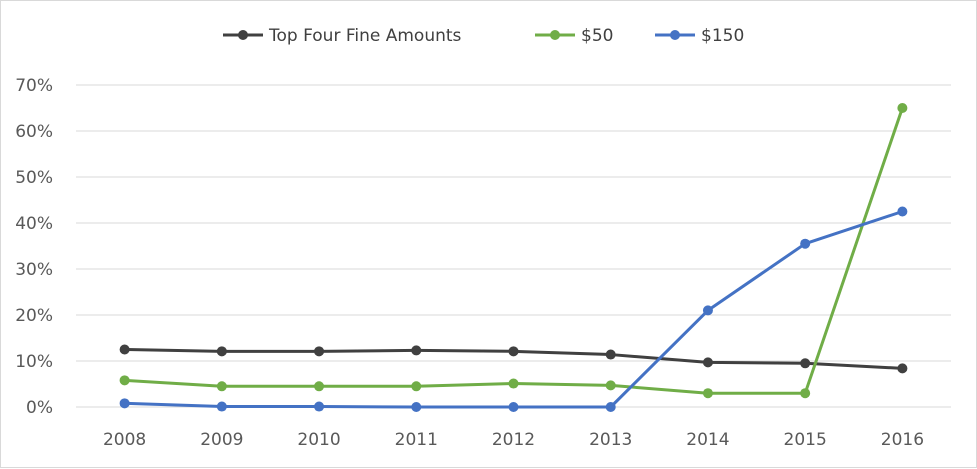 This screenshot has width=977, height=469. I want to click on legend-entry: Top Four Fine Amounts, so click(342, 36).